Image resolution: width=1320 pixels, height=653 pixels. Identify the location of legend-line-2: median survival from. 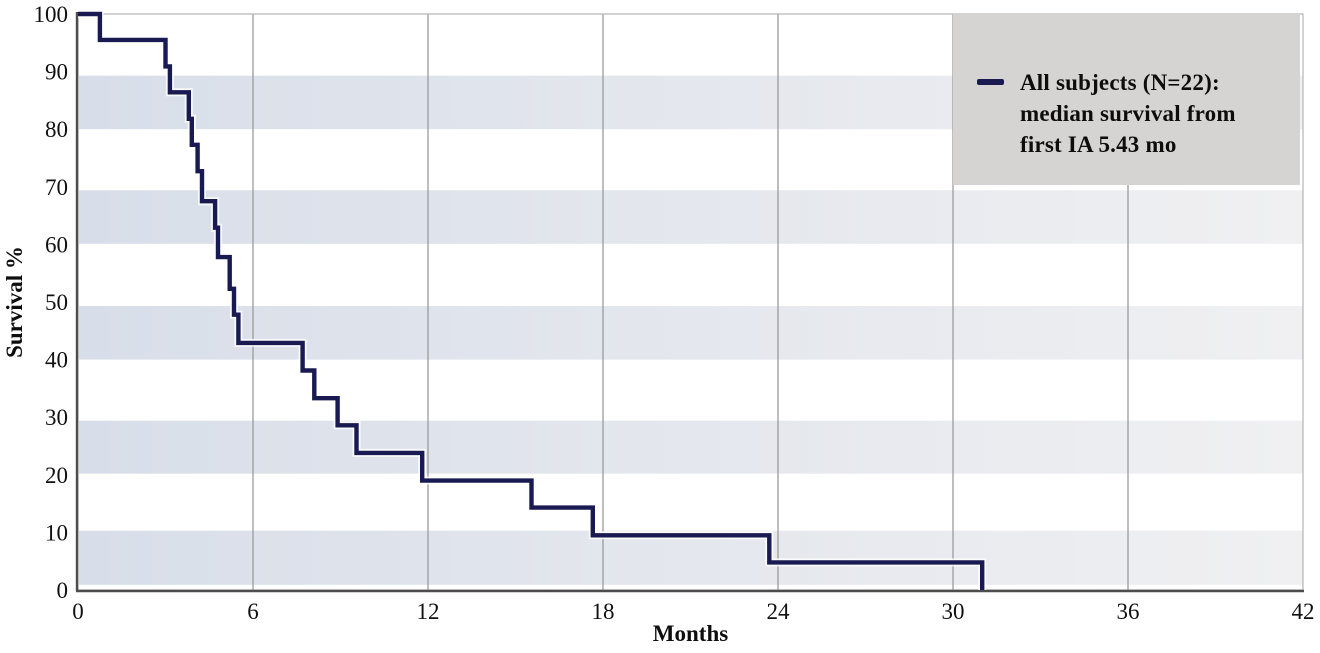
(1128, 113).